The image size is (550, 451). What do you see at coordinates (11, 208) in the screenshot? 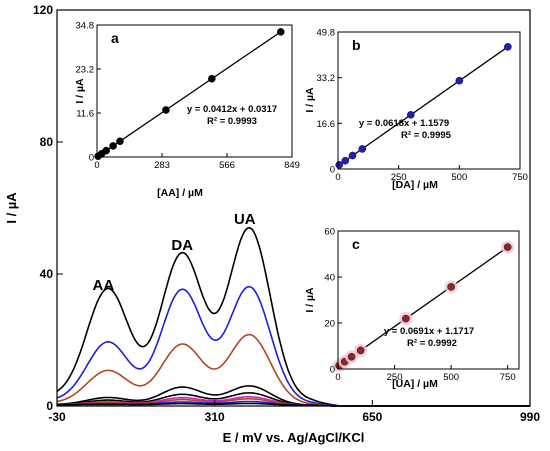
I see `main-y-axis-label: I / µA` at bounding box center [11, 208].